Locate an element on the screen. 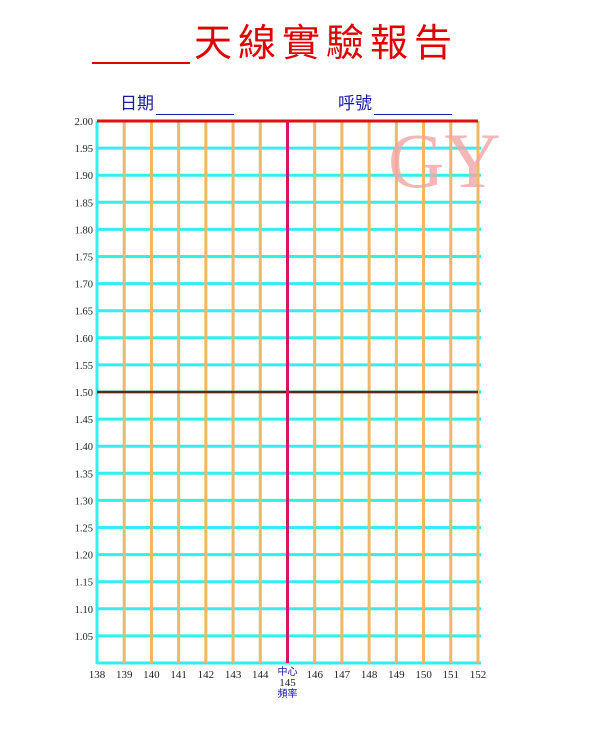 This screenshot has width=600, height=733. y-tick-label: 1.20 is located at coordinates (84, 556).